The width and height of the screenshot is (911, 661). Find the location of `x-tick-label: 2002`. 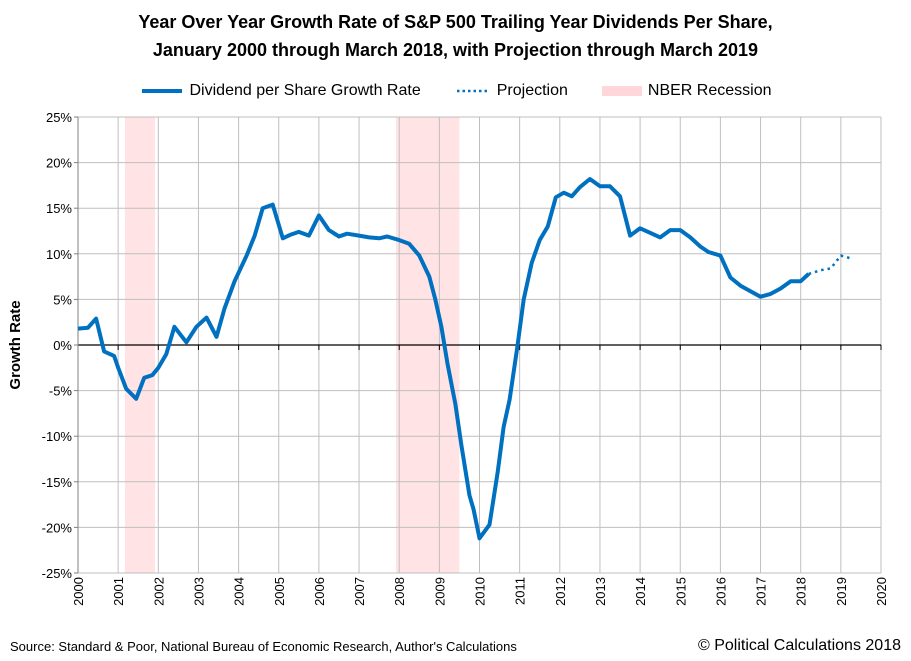

x-tick-label: 2002 is located at coordinates (158, 591).